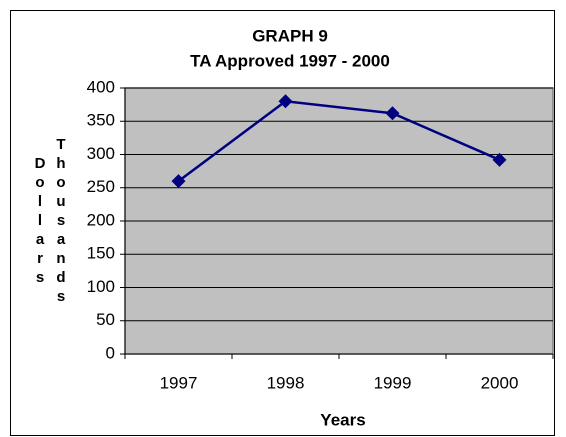 The image size is (566, 437). Describe the element at coordinates (290, 35) in the screenshot. I see `chart-title: GRAPH 9` at that location.